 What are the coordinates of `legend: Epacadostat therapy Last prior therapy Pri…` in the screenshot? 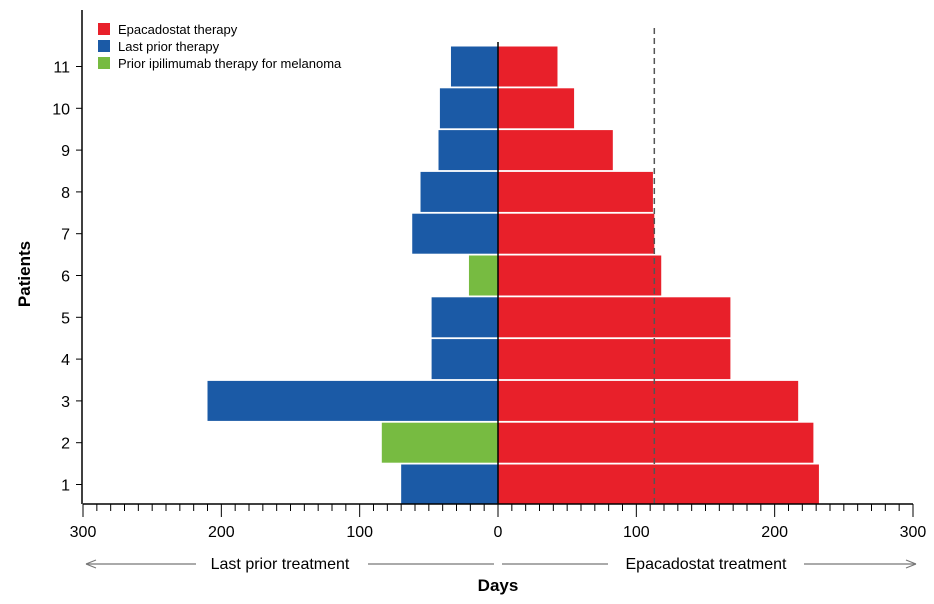 It's located at (220, 46).